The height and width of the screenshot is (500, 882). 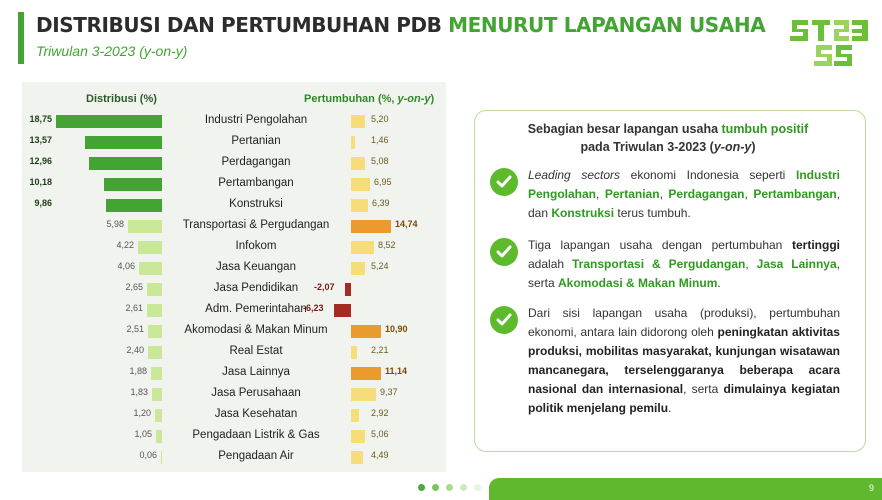 What do you see at coordinates (324, 287) in the screenshot?
I see `growth-value-label: -2,07` at bounding box center [324, 287].